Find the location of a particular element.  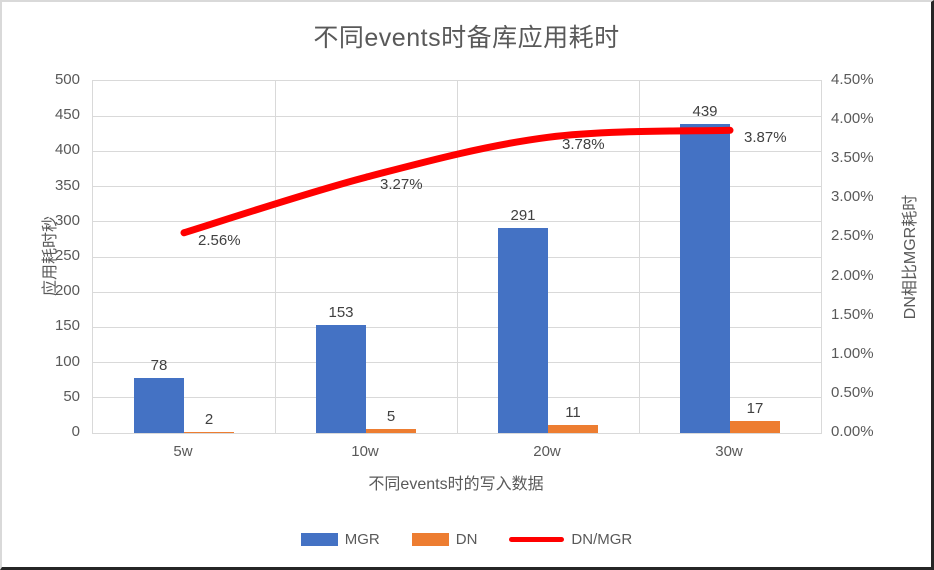

legend-label: DN/MGR is located at coordinates (602, 539).